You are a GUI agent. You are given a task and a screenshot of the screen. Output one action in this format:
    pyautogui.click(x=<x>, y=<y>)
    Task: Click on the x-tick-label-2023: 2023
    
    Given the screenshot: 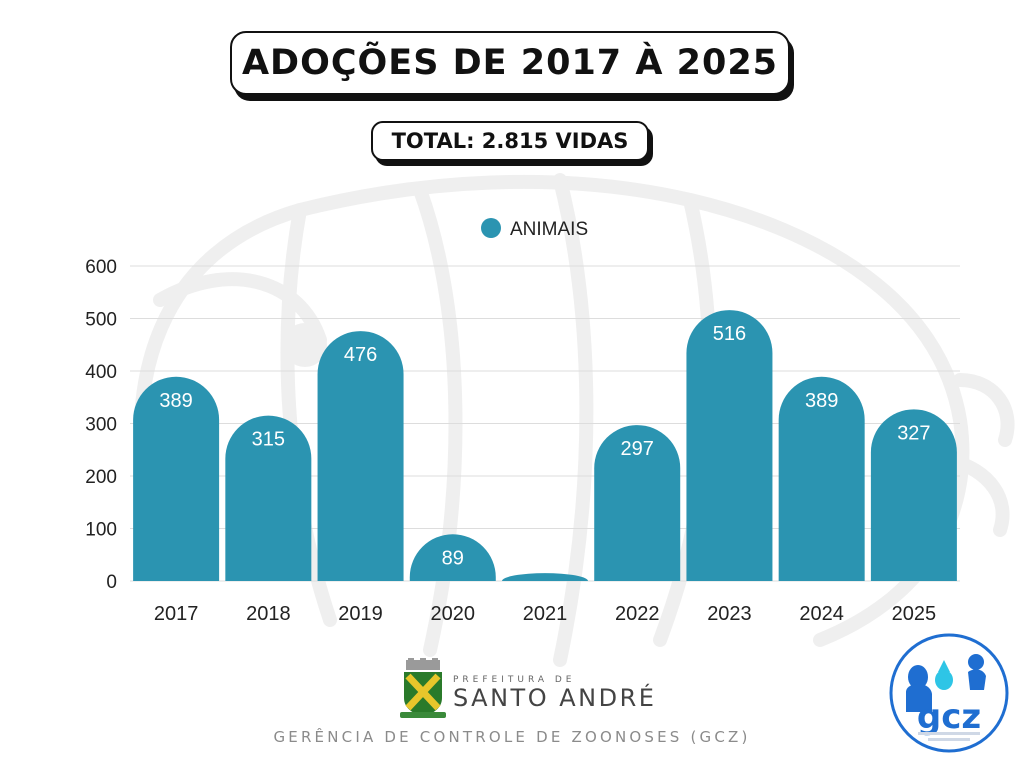 What is the action you would take?
    pyautogui.click(x=729, y=614)
    